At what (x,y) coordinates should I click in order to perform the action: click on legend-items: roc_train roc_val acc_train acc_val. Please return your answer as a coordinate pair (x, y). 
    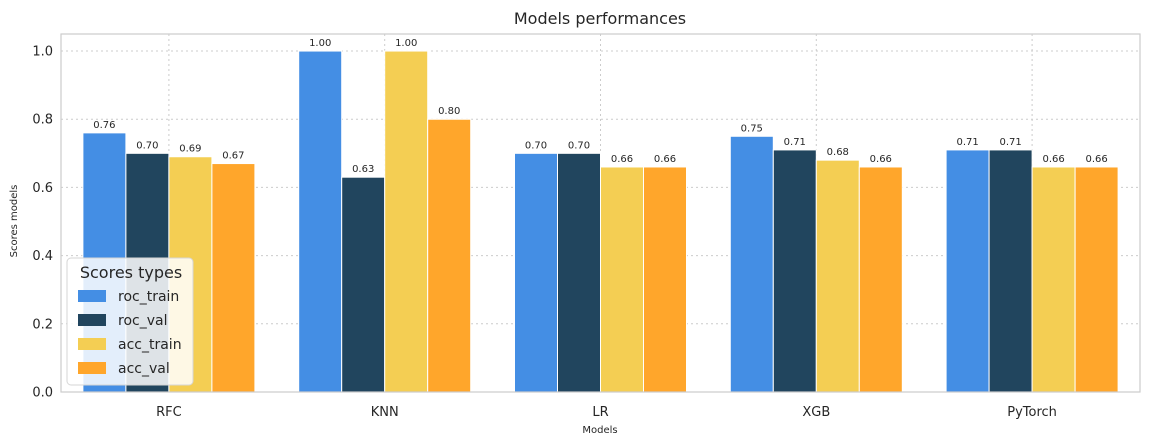
    Looking at the image, I should click on (130, 333).